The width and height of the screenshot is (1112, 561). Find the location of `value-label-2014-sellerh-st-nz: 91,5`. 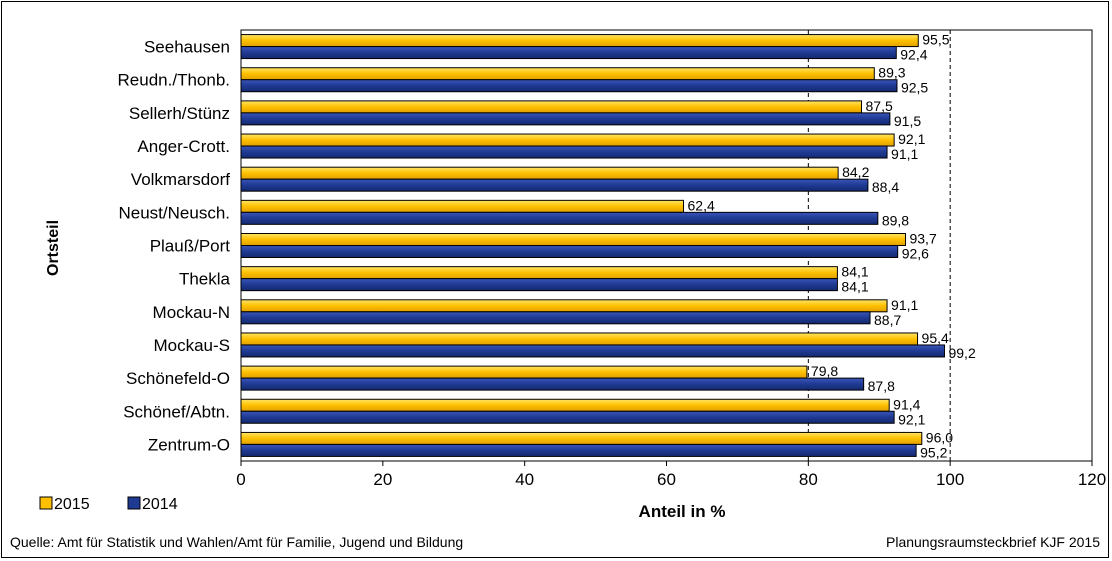

value-label-2014-sellerh-st-nz: 91,5 is located at coordinates (907, 121).